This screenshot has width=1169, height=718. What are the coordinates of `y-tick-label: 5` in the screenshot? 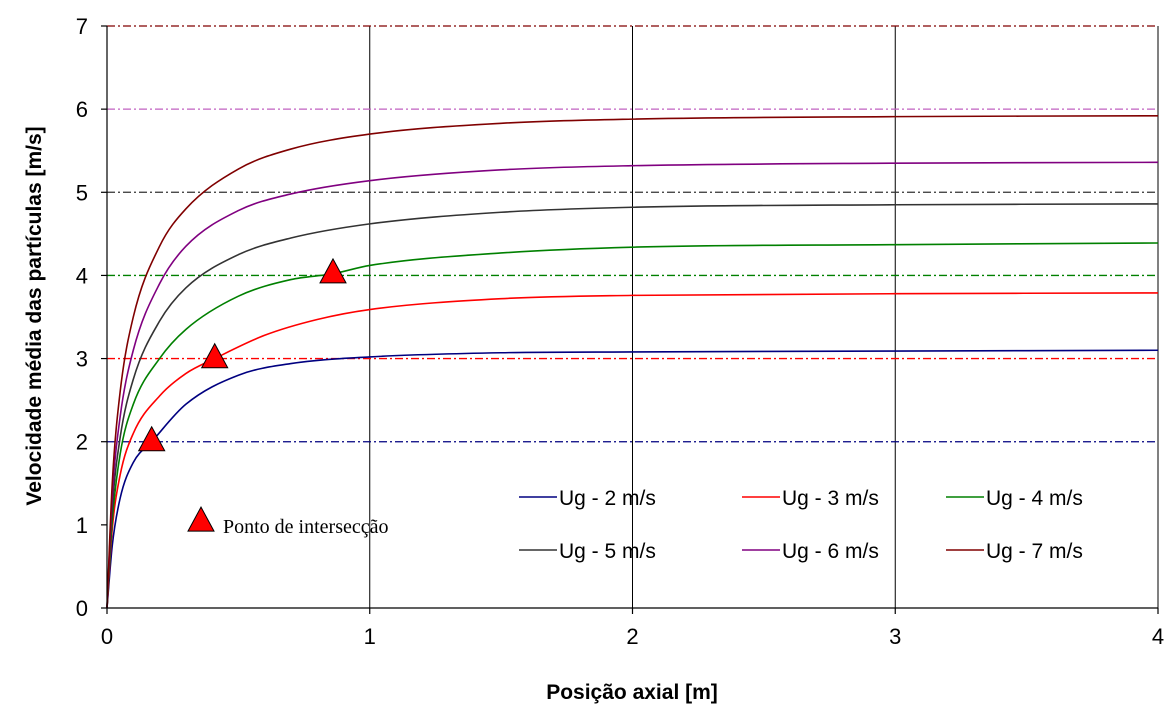 It's located at (82, 192).